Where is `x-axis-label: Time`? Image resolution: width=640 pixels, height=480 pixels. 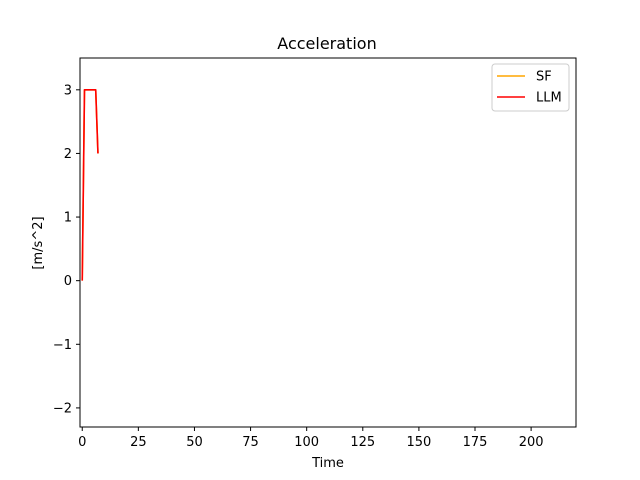 x-axis-label: Time is located at coordinates (327, 463).